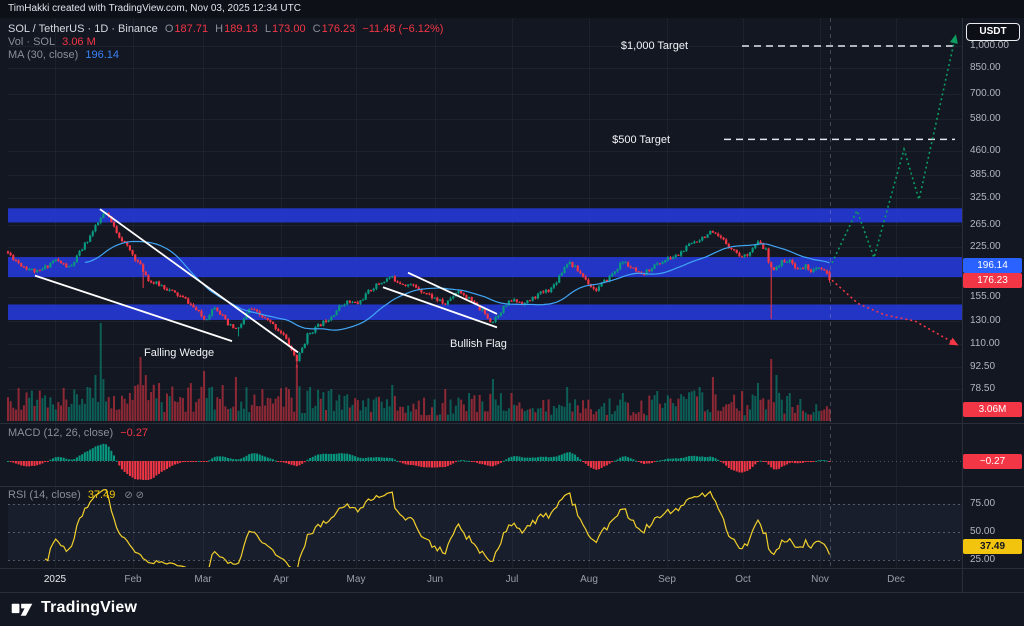 This screenshot has width=1024, height=626. I want to click on rsi-hidden-plots-icon: ⊘ ⊘, so click(134, 495).